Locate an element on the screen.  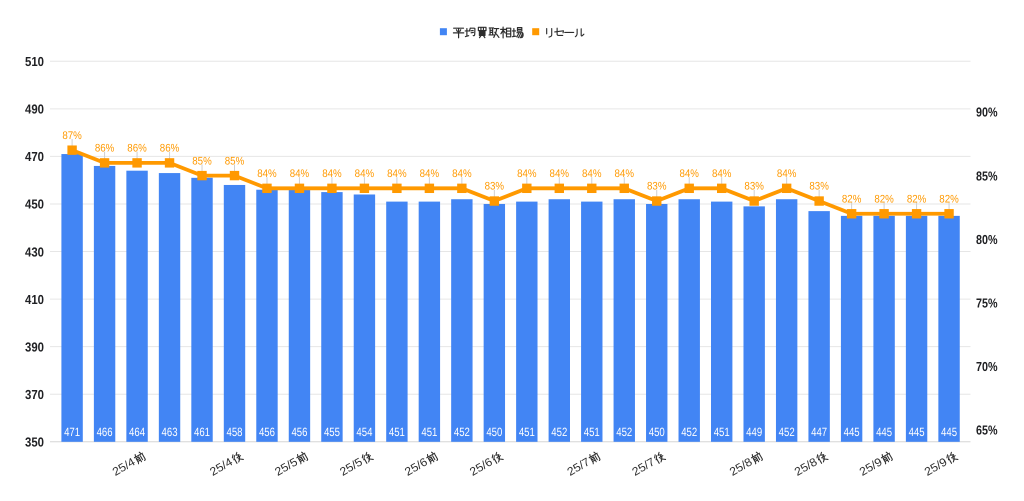
svg-text: 470 is located at coordinates (34, 156).